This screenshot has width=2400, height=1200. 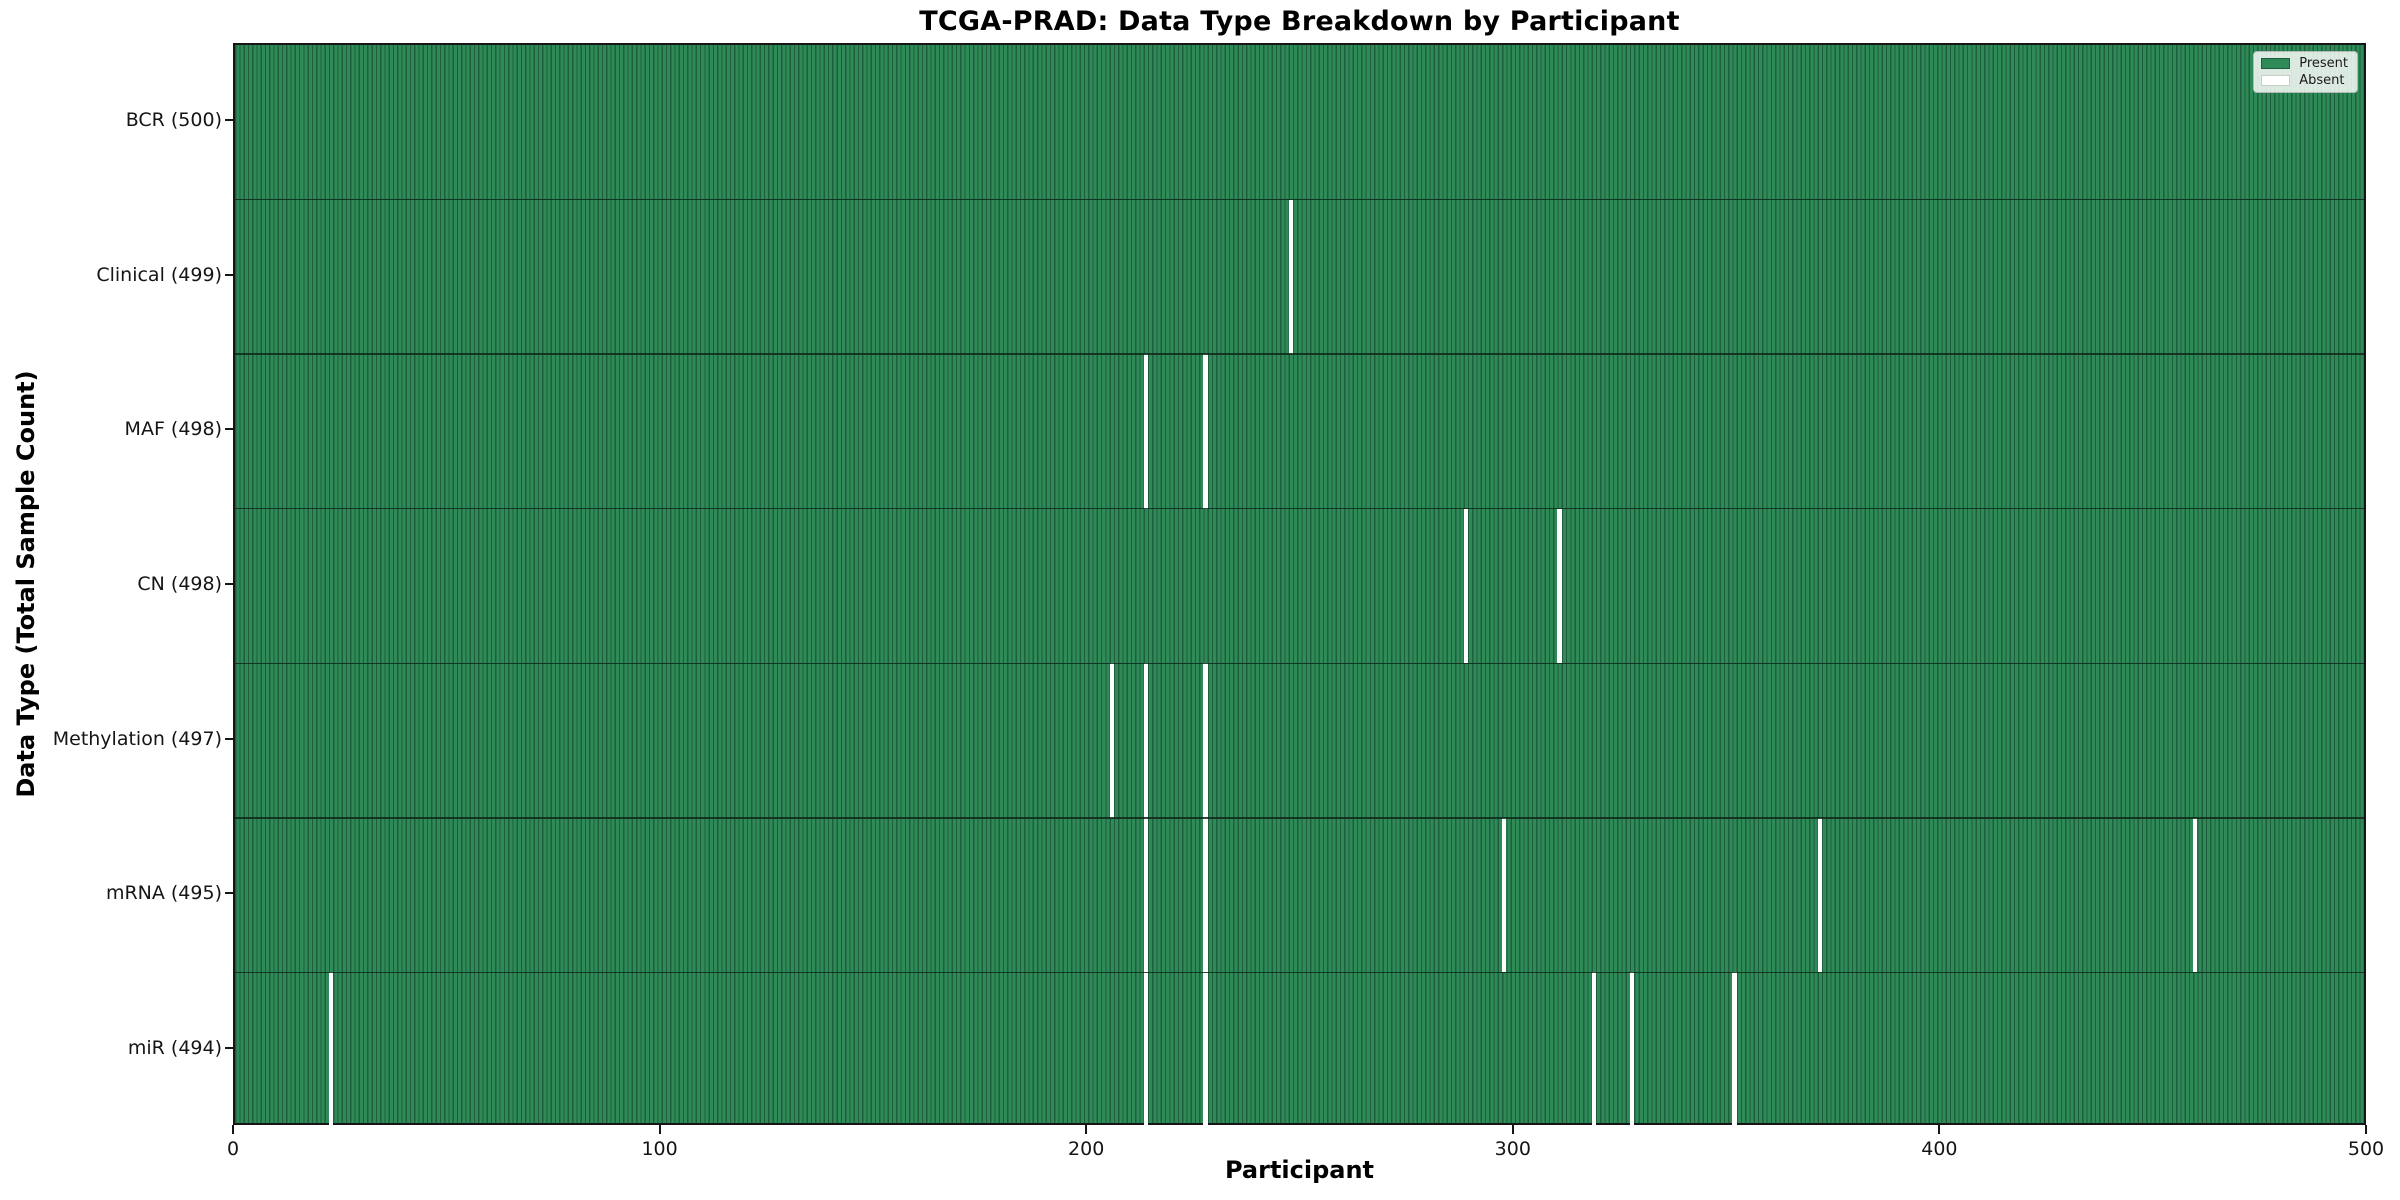 What do you see at coordinates (1299, 1170) in the screenshot?
I see `x-axis-label: Participant` at bounding box center [1299, 1170].